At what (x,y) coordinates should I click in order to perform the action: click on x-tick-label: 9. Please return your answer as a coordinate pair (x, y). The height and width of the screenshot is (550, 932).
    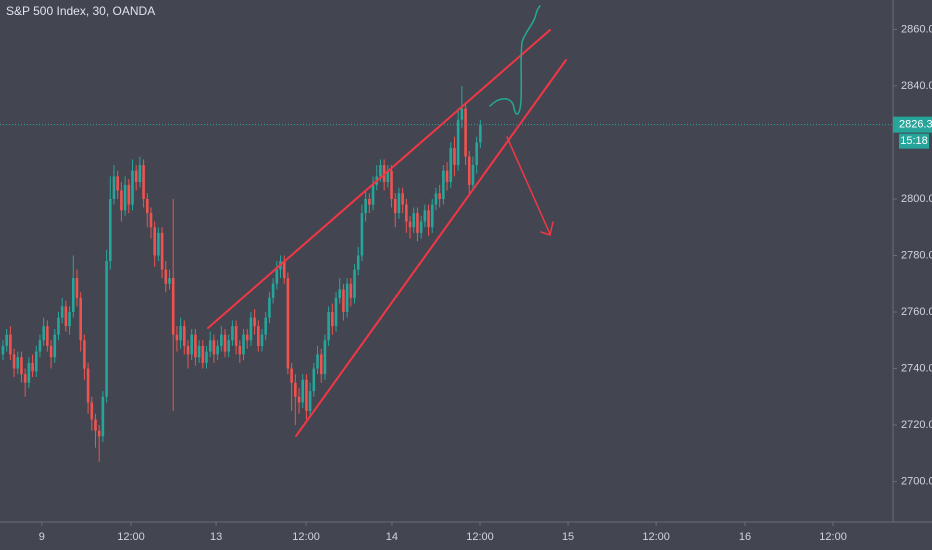
    Looking at the image, I should click on (42, 537).